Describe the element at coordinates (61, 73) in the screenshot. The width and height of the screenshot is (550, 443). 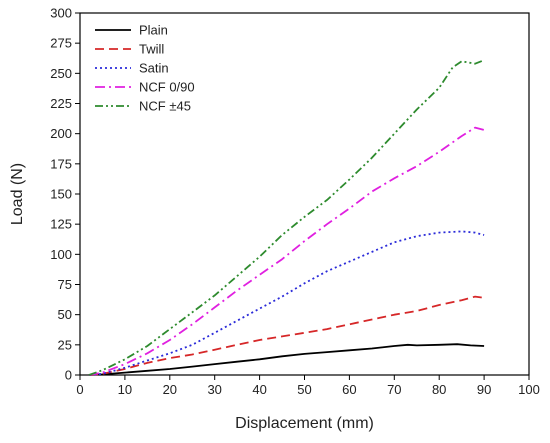
I see `y-tick-label: 250` at that location.